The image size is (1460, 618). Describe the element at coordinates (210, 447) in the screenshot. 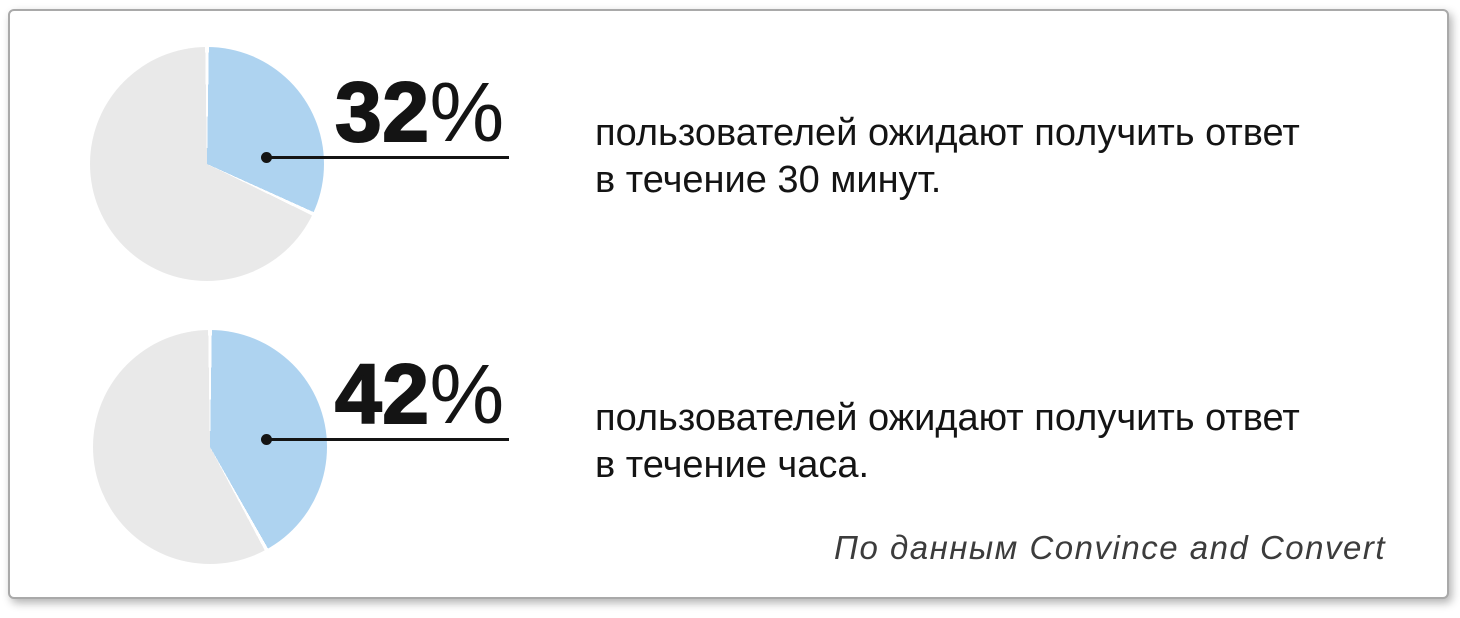

I see `pie-chart-one-hour` at that location.